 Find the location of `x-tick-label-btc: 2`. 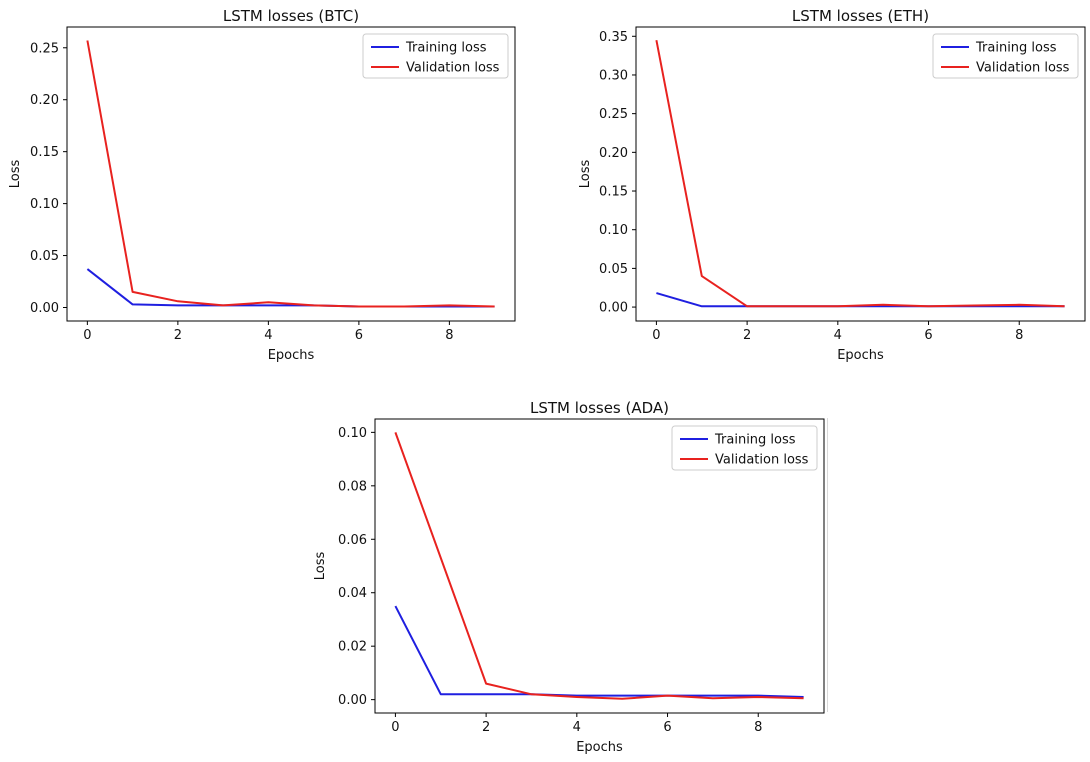

x-tick-label-btc: 2 is located at coordinates (178, 335).